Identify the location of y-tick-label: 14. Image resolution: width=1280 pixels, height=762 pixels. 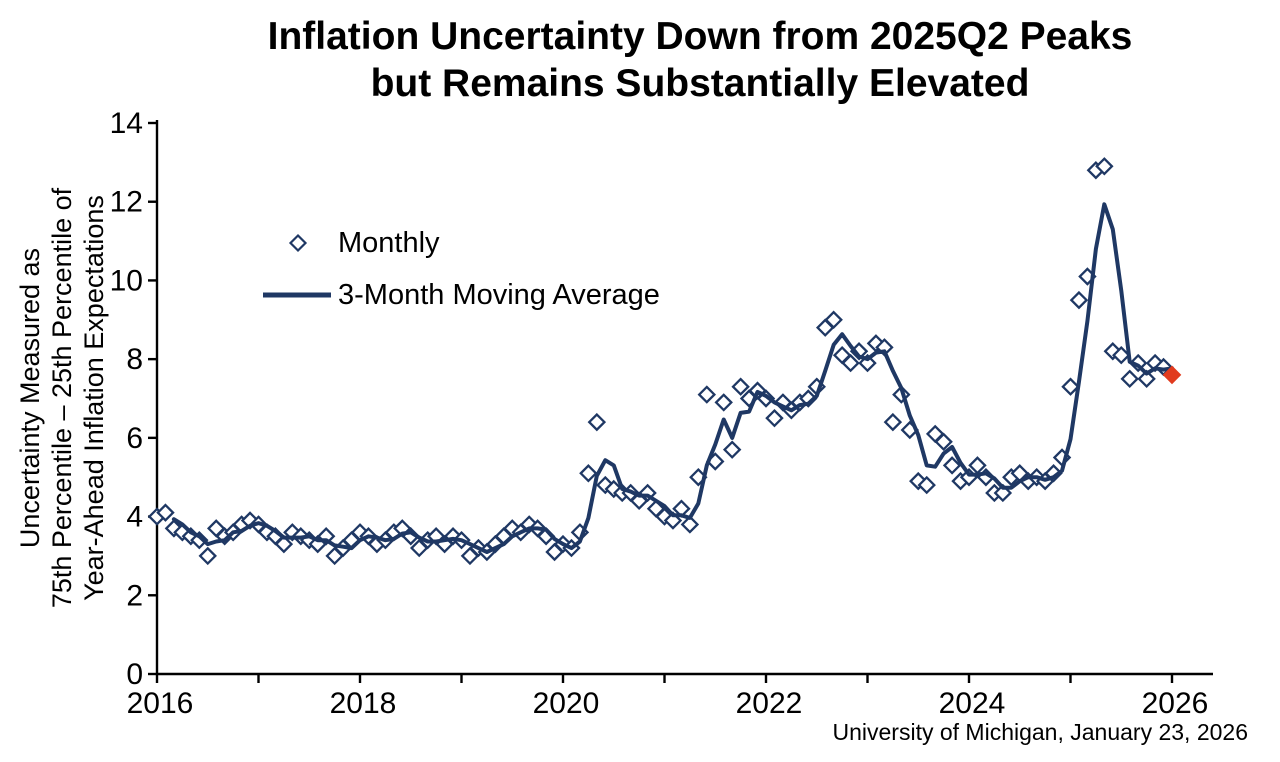
(126, 123).